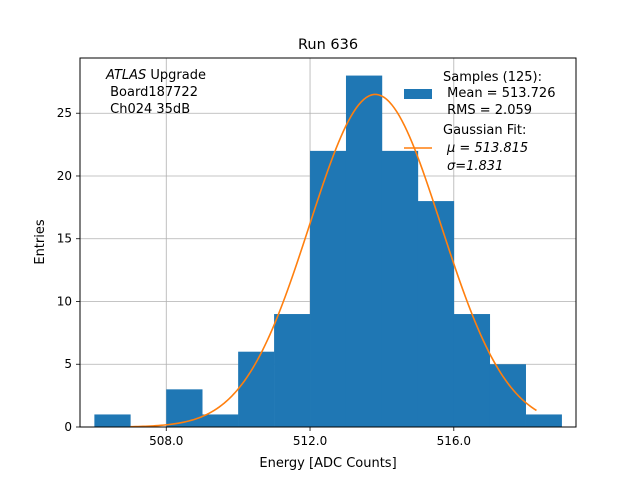 This screenshot has height=480, width=640. Describe the element at coordinates (475, 166) in the screenshot. I see `legend-fit-sigma: σ=1.831` at that location.